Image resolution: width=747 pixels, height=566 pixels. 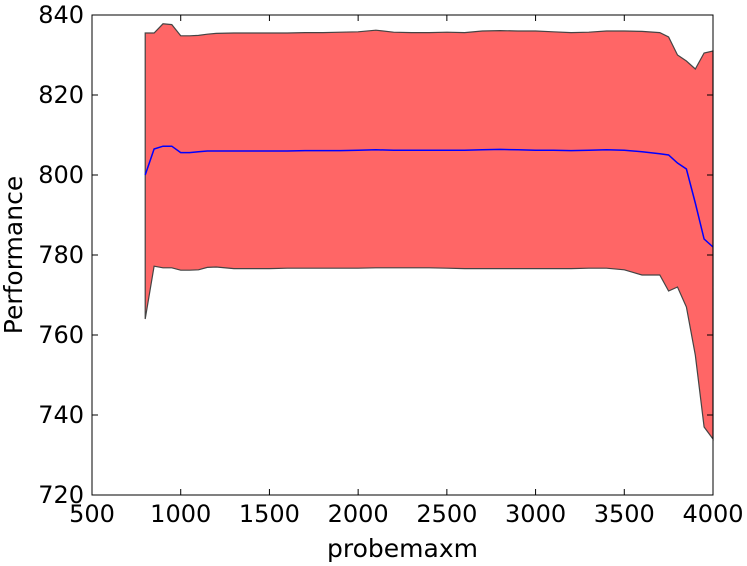 I want to click on y-tick-label: 840, so click(x=61, y=15).